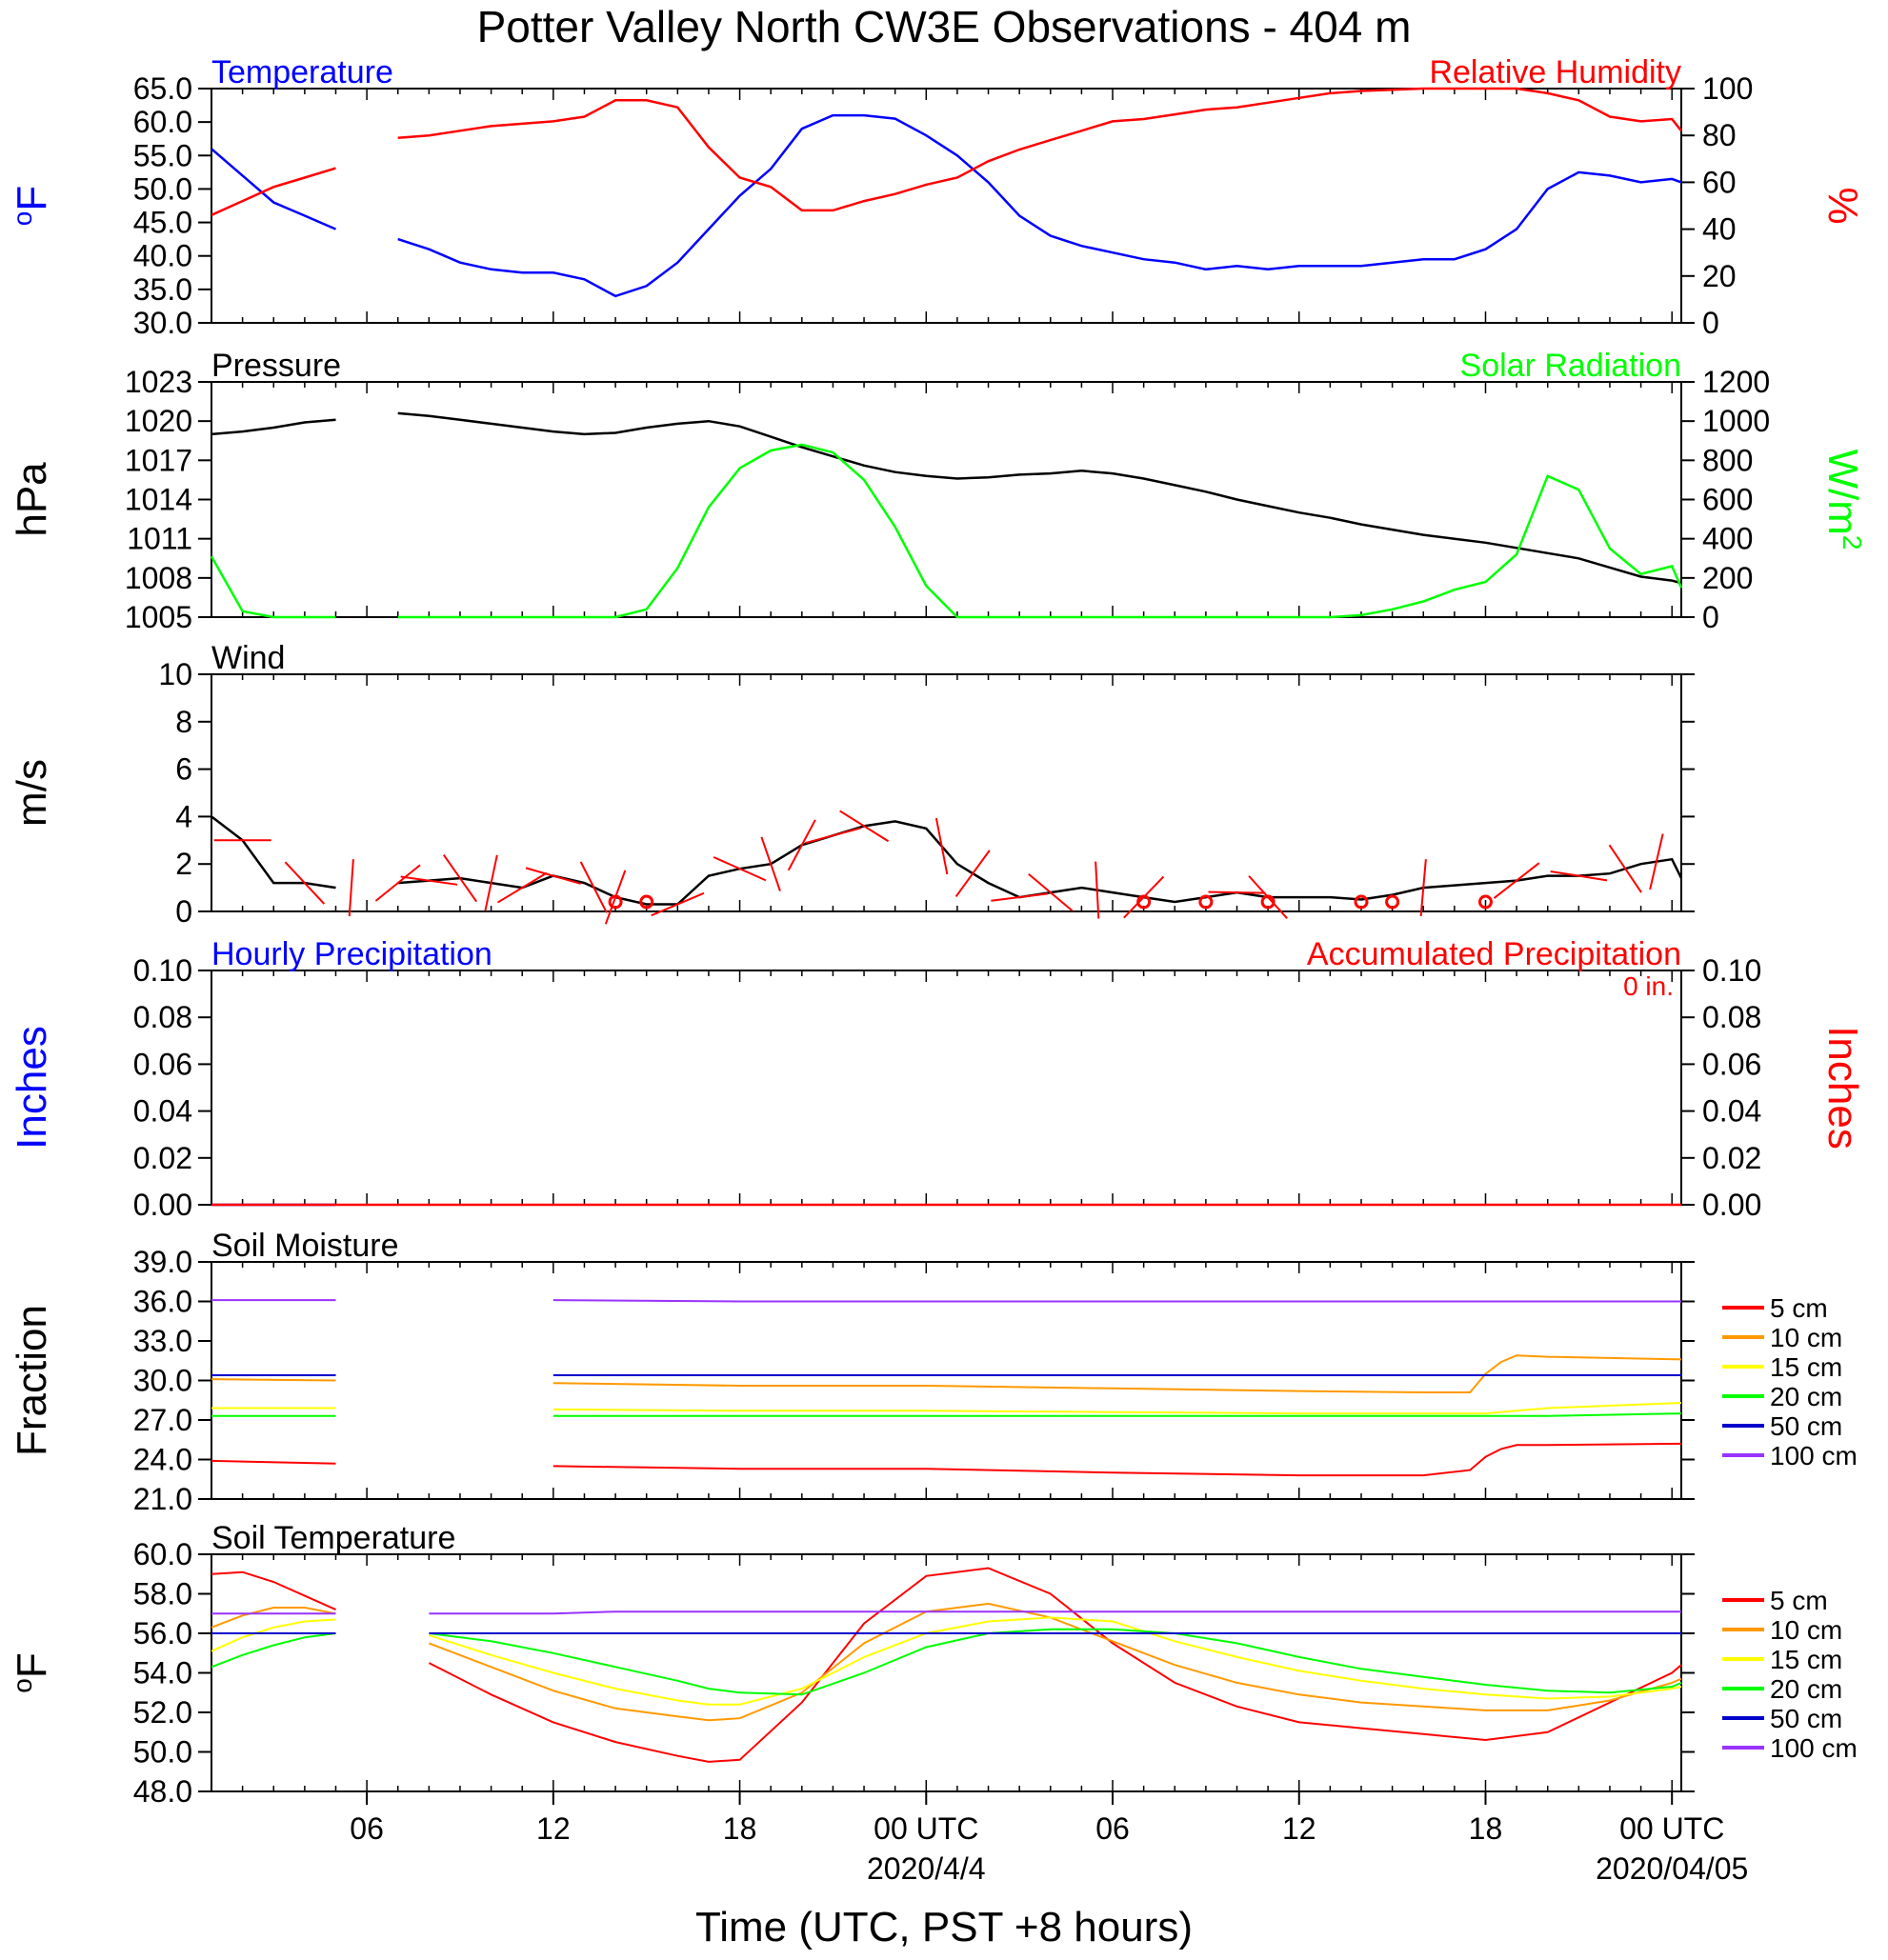 This screenshot has height=1960, width=1888. What do you see at coordinates (1719, 276) in the screenshot?
I see `y-tick-label-right: 20` at bounding box center [1719, 276].